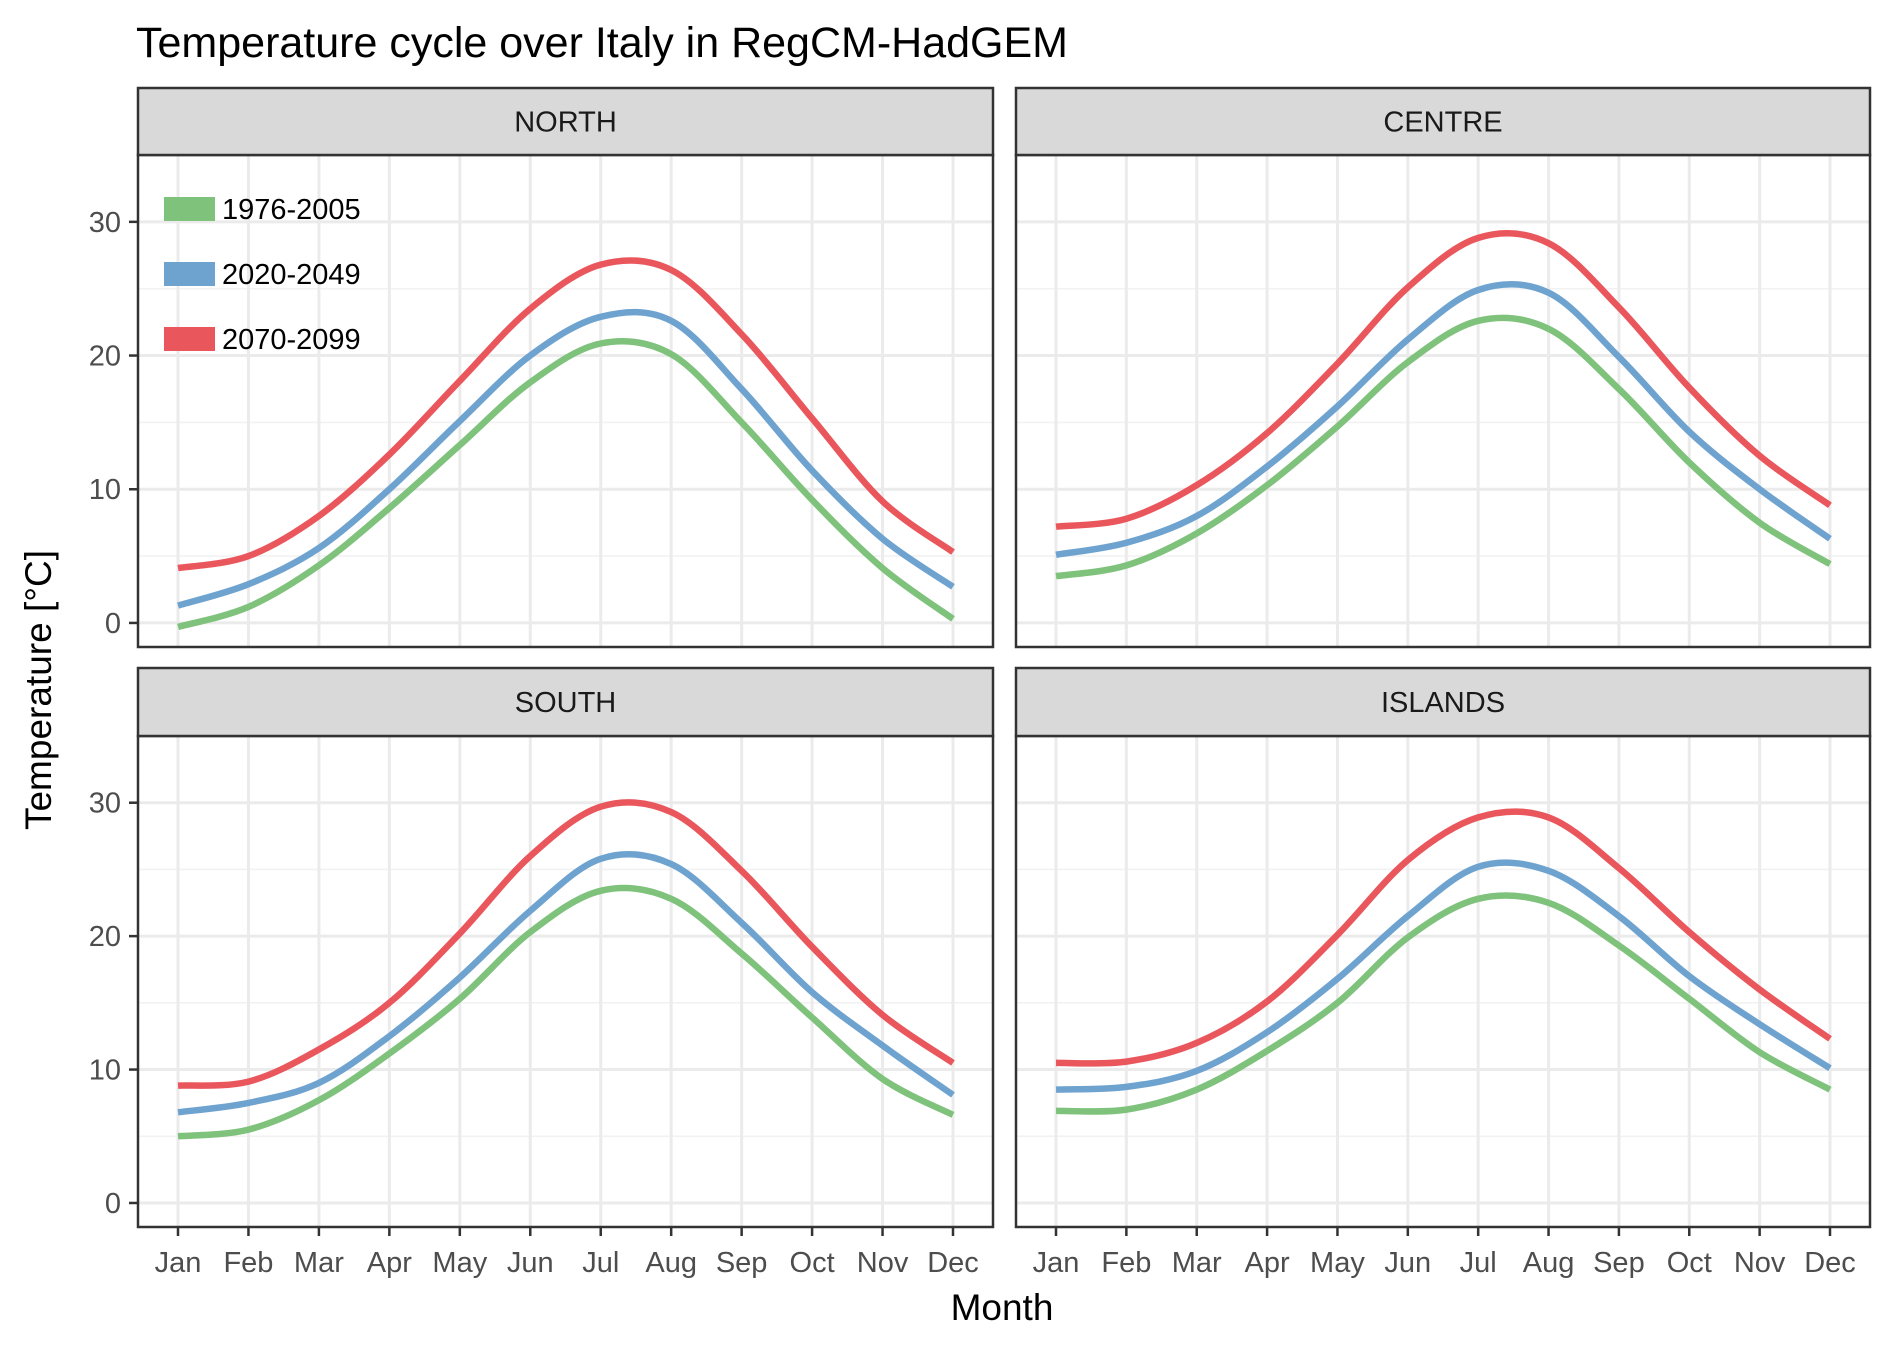 This screenshot has height=1350, width=1890. Describe the element at coordinates (189, 339) in the screenshot. I see `legend-key-2070-2099` at that location.